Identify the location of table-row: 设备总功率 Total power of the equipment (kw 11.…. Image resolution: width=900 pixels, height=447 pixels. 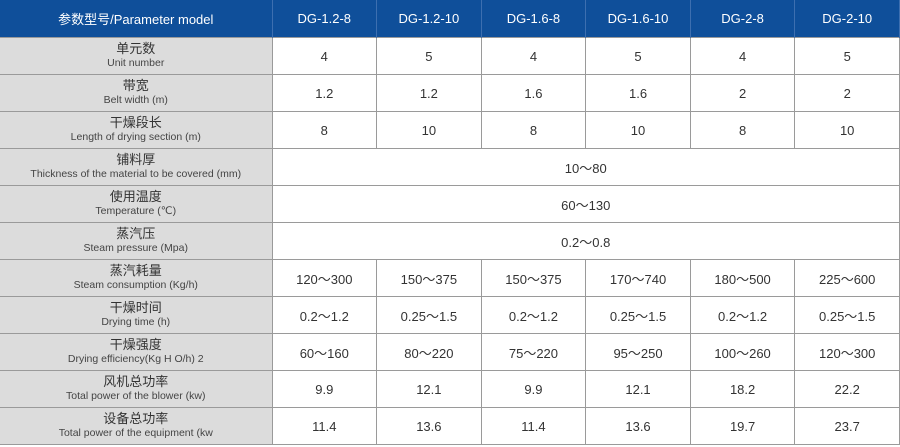
(450, 426).